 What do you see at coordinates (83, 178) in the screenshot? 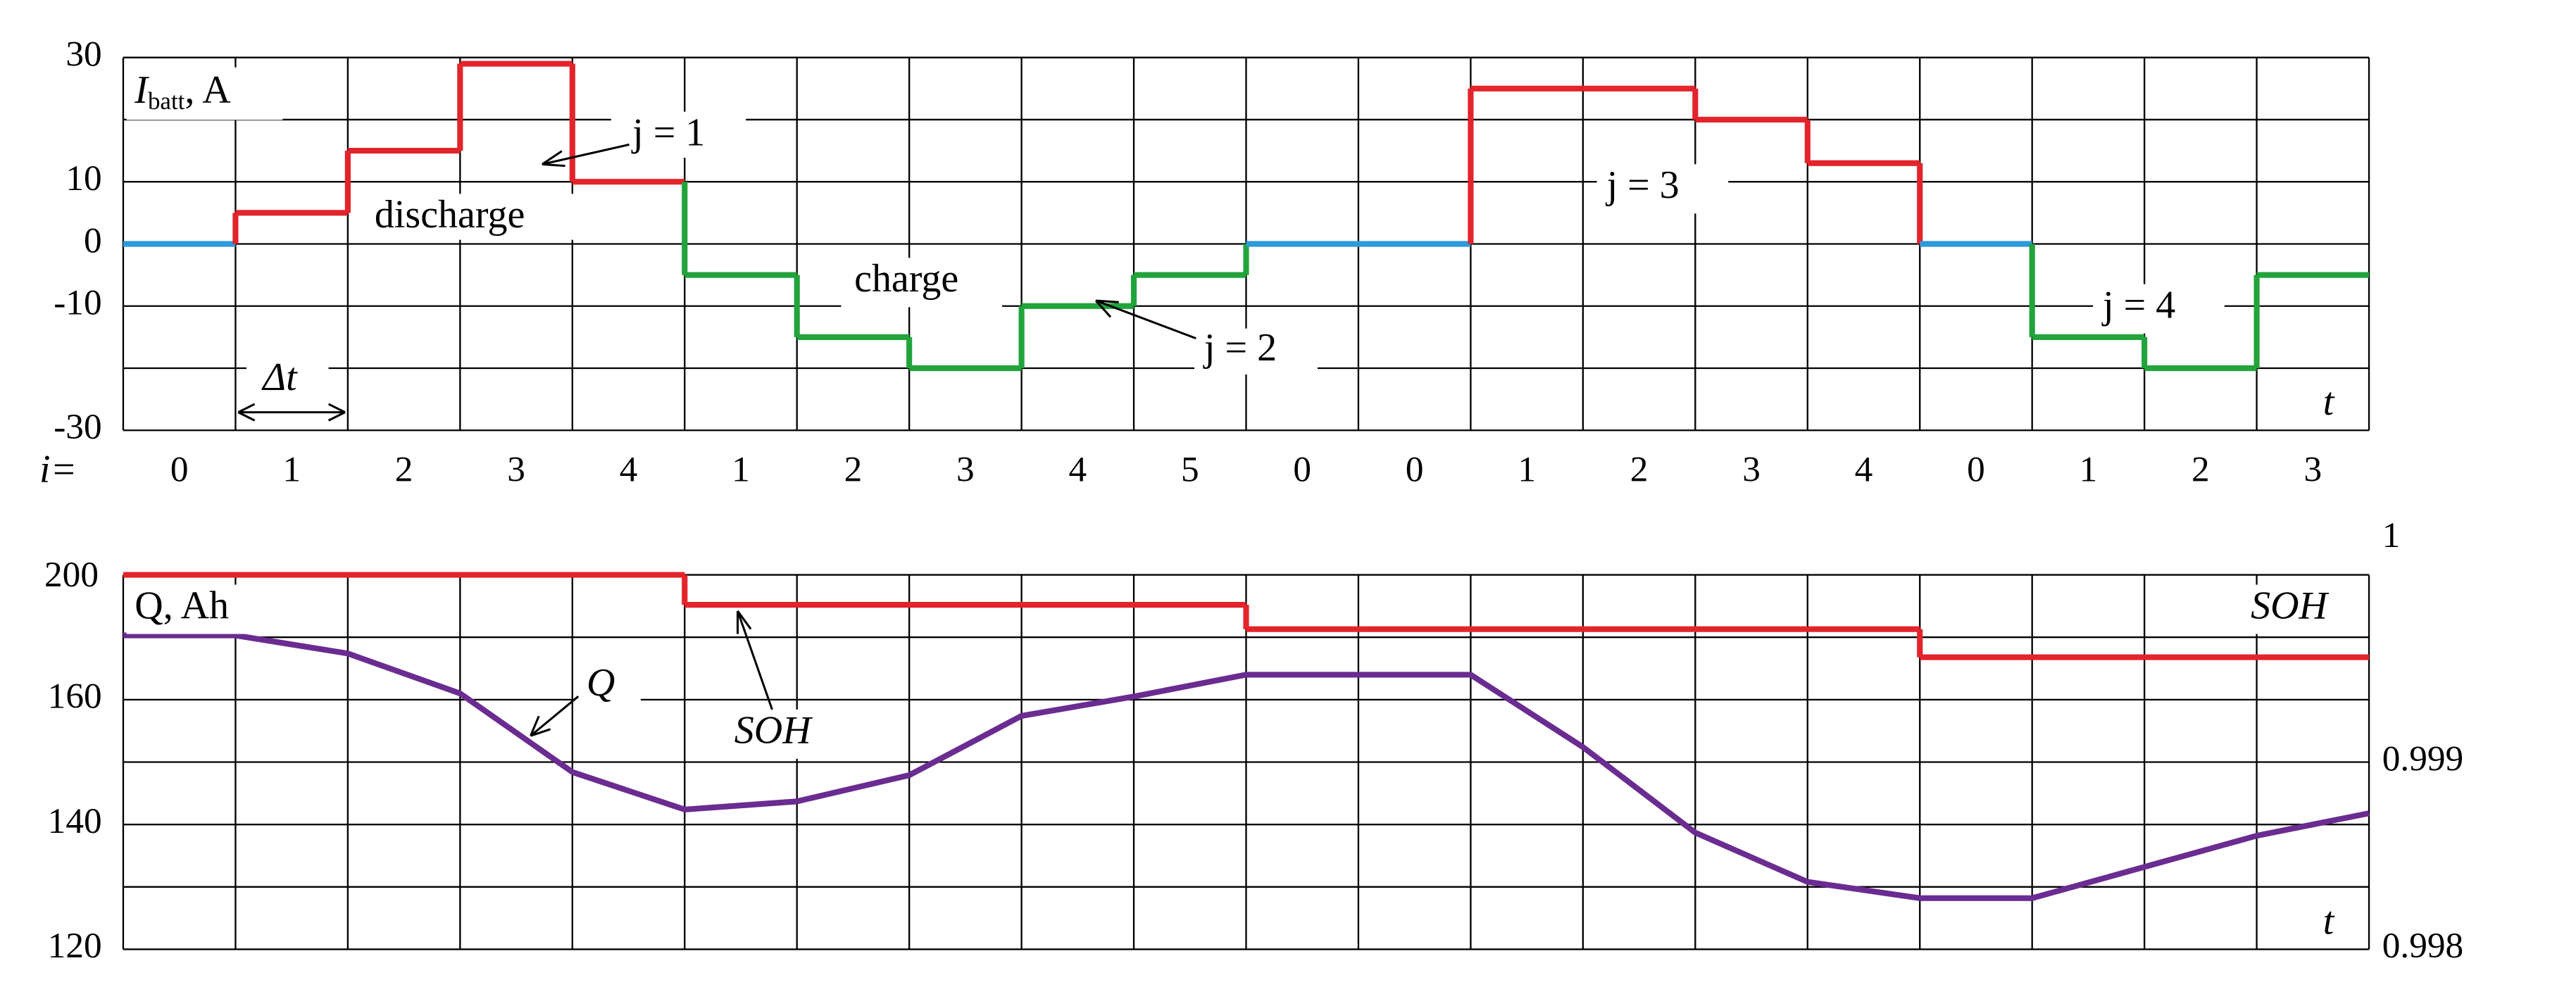
I see `y-tick-label: 10` at bounding box center [83, 178].